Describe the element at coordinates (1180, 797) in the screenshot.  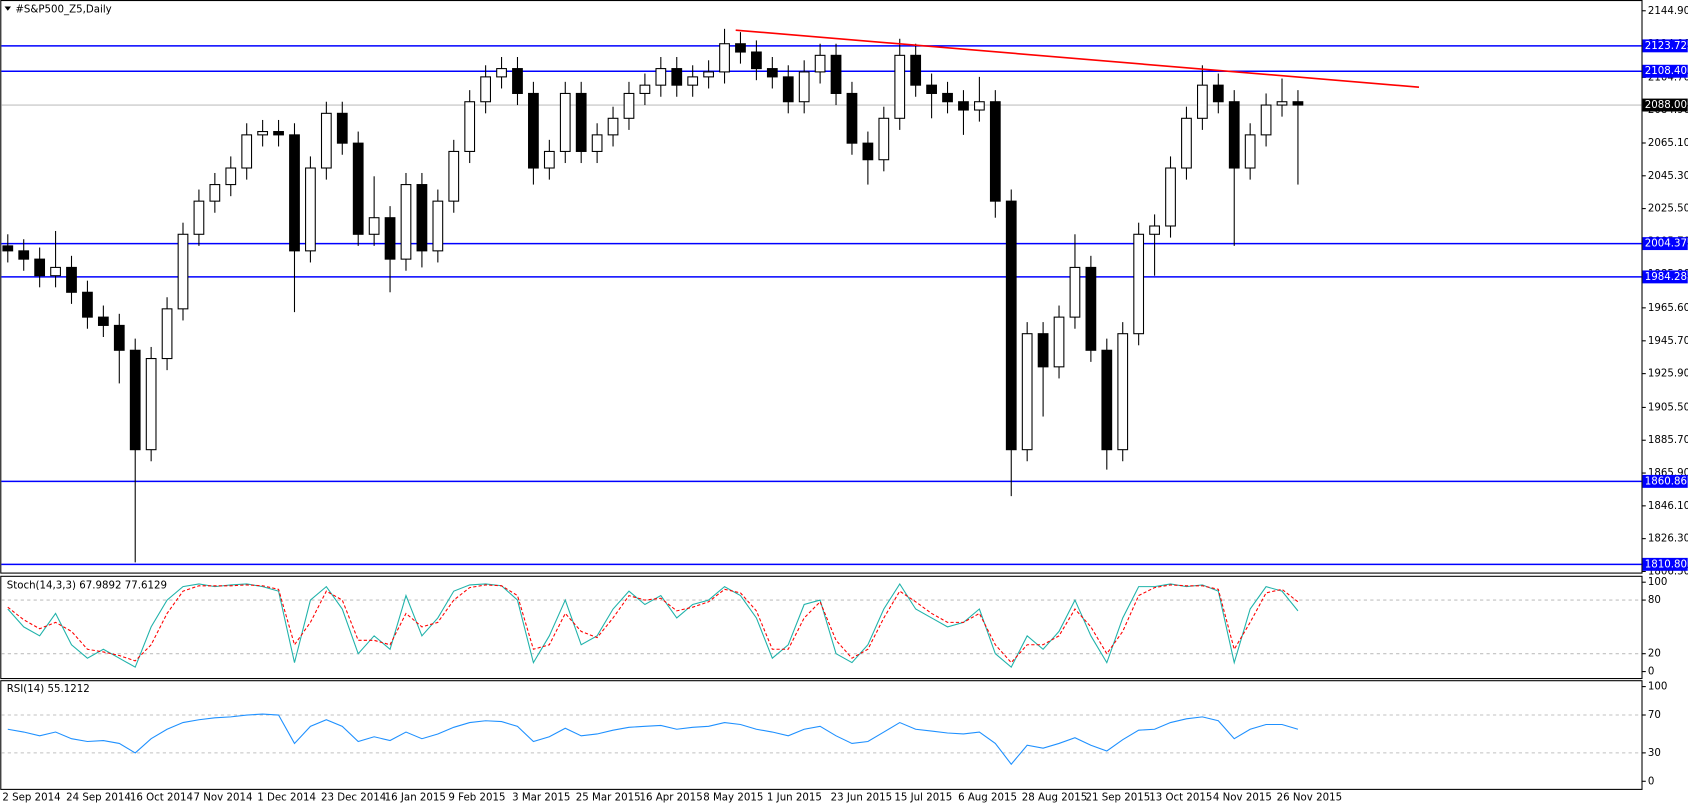
I see `x-tick-label: 13 Oct 2015` at that location.